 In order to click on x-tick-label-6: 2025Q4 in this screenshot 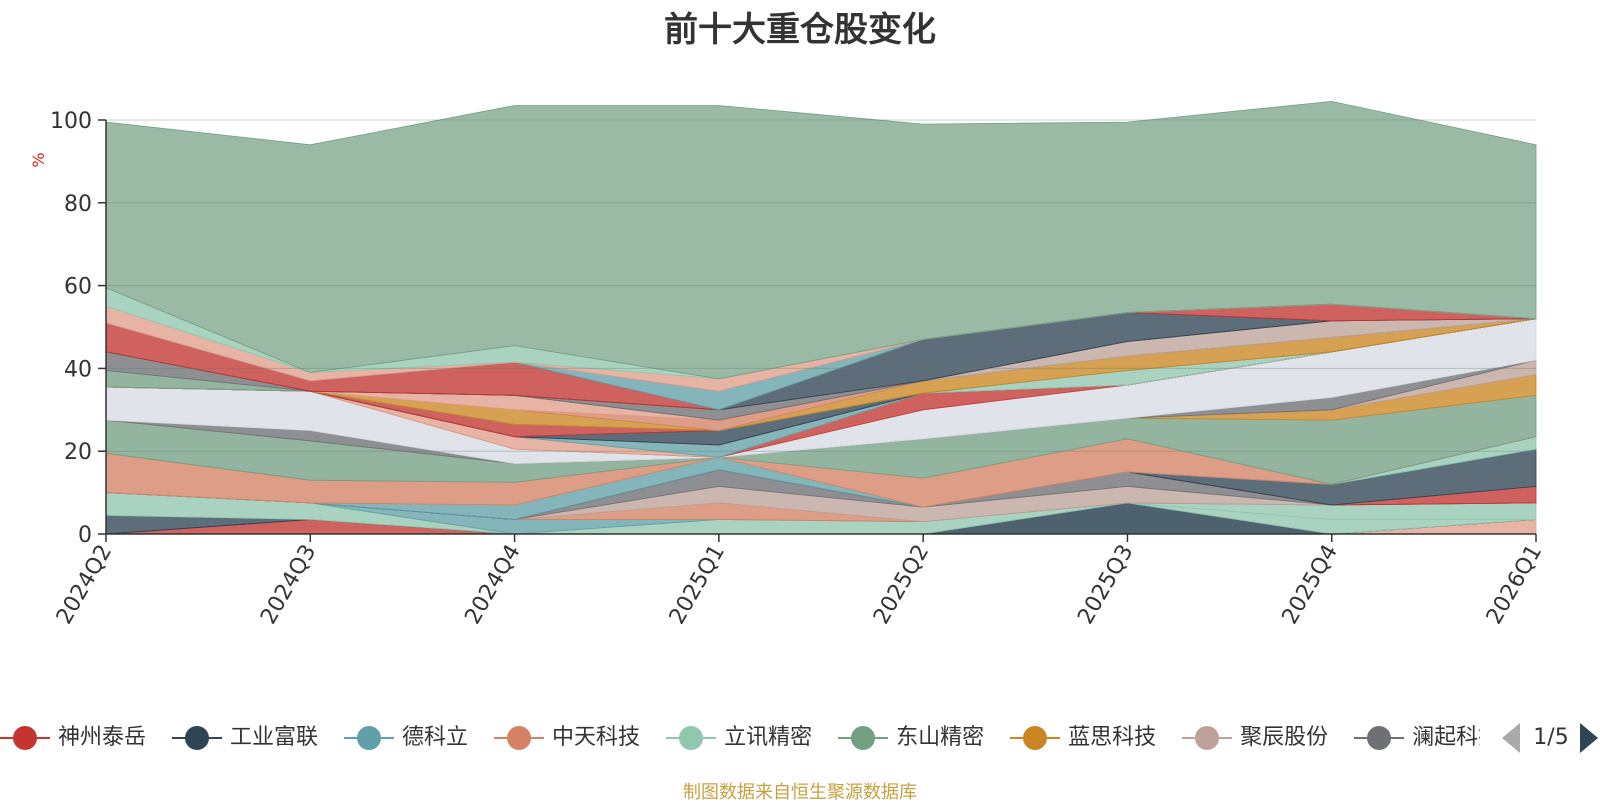, I will do `click(1310, 585)`.